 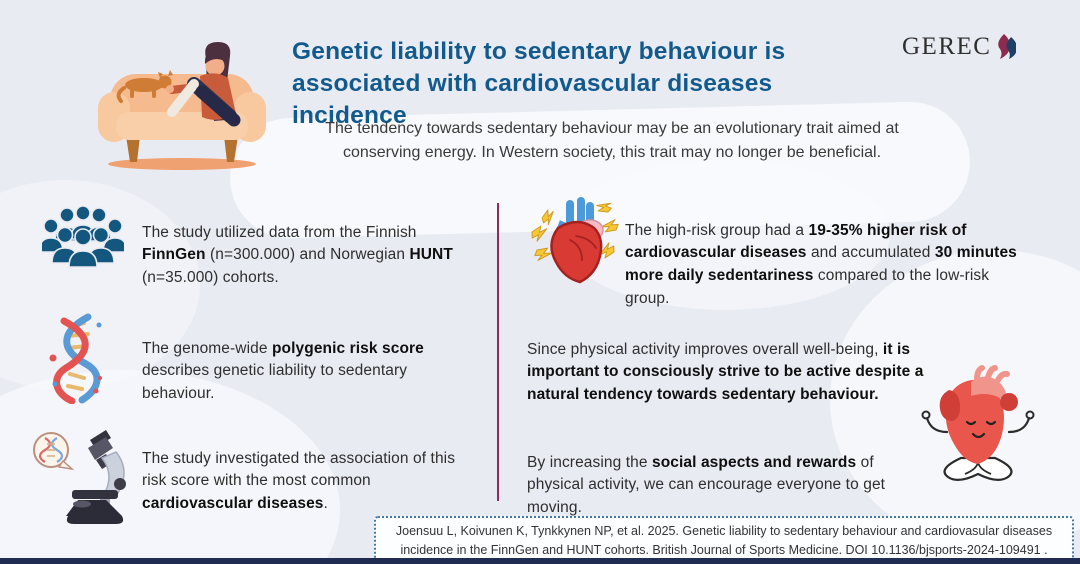 I want to click on microscope-icon, so click(x=79, y=477).